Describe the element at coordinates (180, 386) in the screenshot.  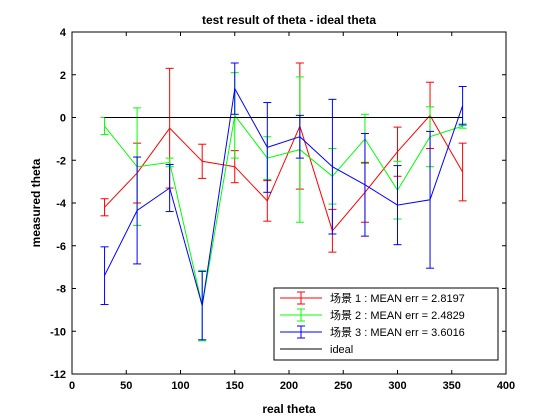
I see `x-tick-label: 100` at that location.